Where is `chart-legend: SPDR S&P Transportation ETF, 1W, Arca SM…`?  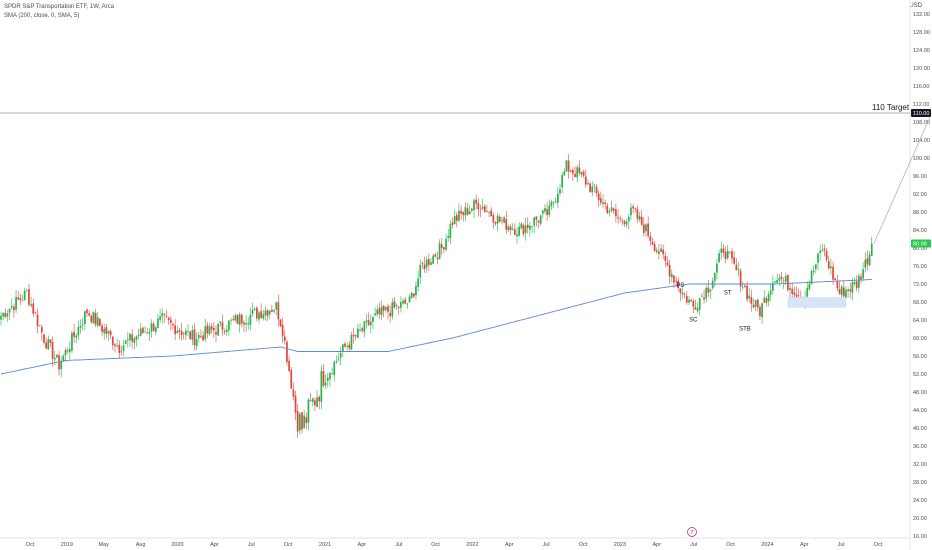
chart-legend: SPDR S&P Transportation ETF, 1W, Arca SM… is located at coordinates (59, 12).